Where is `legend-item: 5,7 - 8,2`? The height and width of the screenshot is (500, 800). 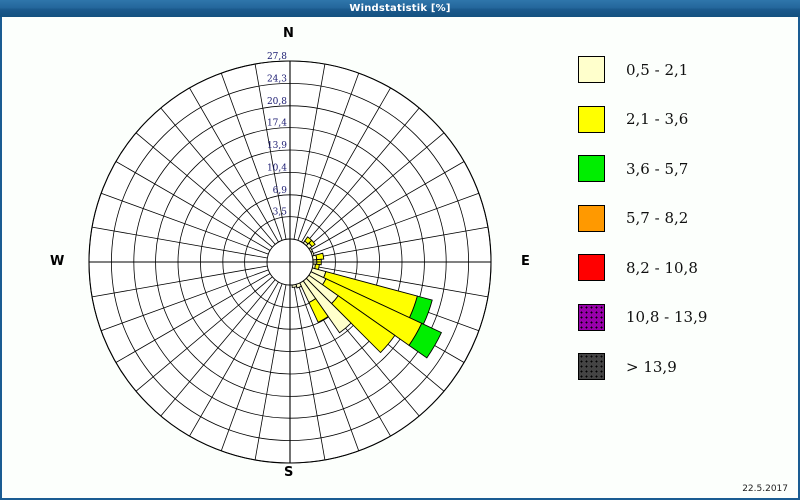
legend-item: 5,7 - 8,2 is located at coordinates (683, 219).